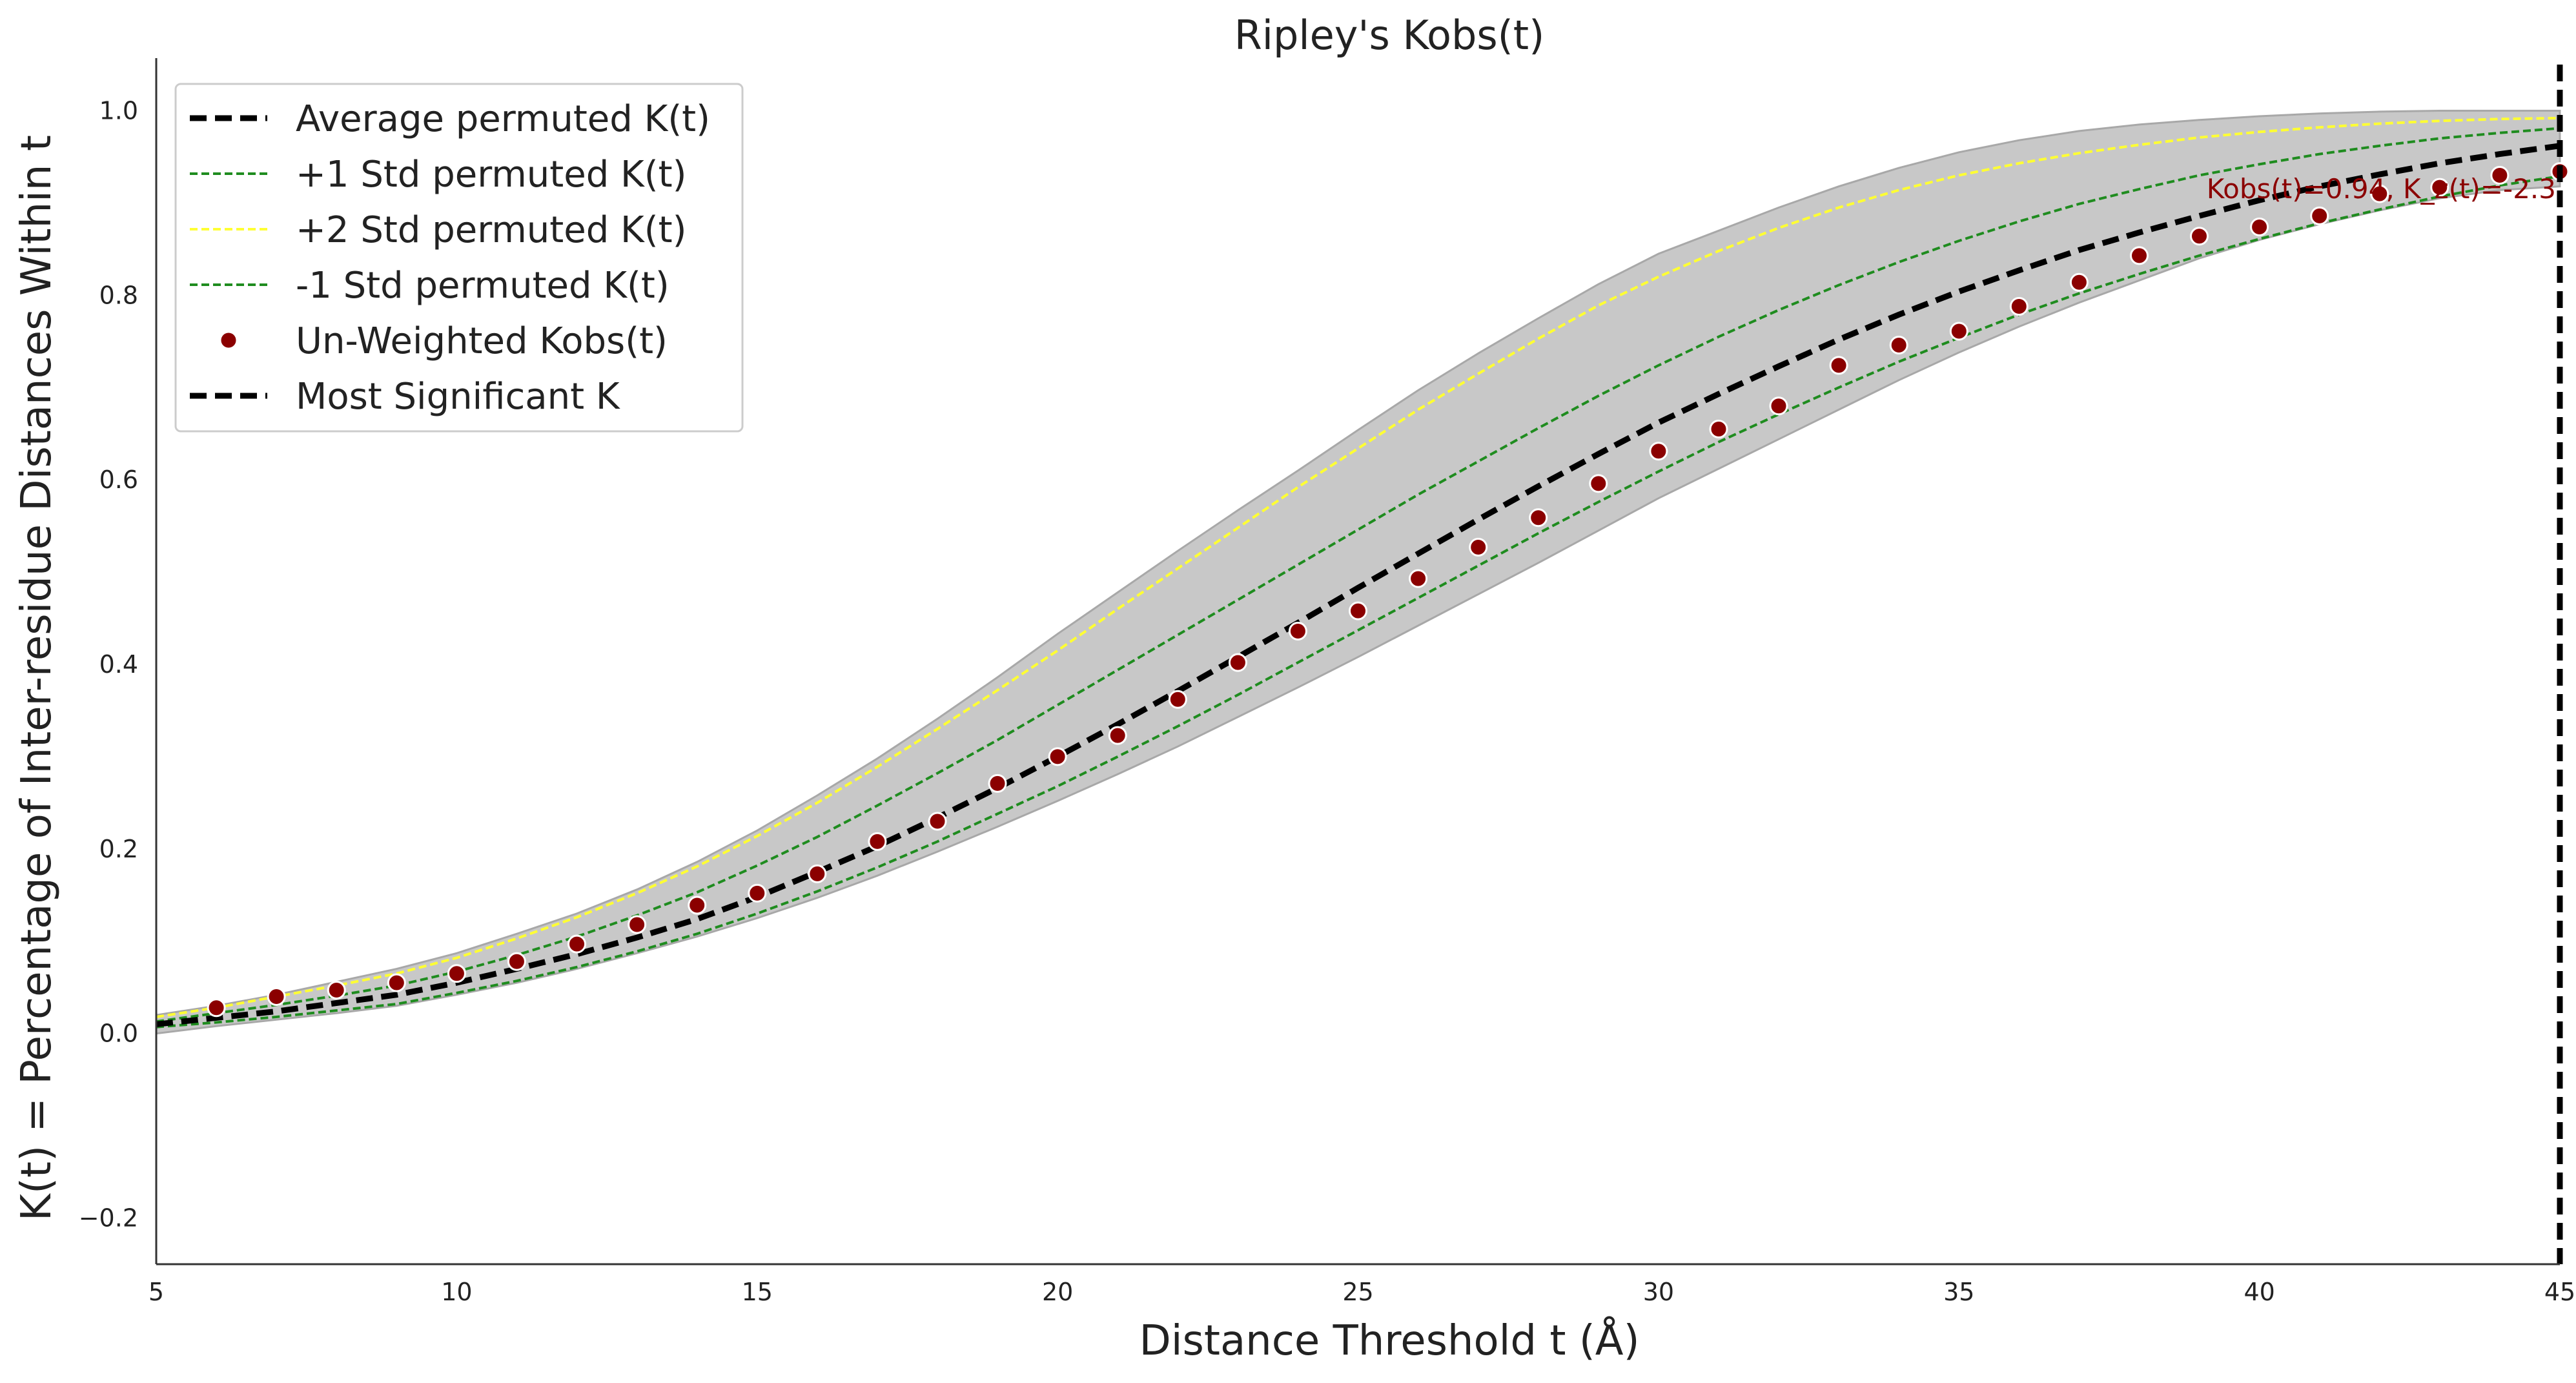 The width and height of the screenshot is (2576, 1383). I want to click on x-tick-label: 10, so click(456, 1292).